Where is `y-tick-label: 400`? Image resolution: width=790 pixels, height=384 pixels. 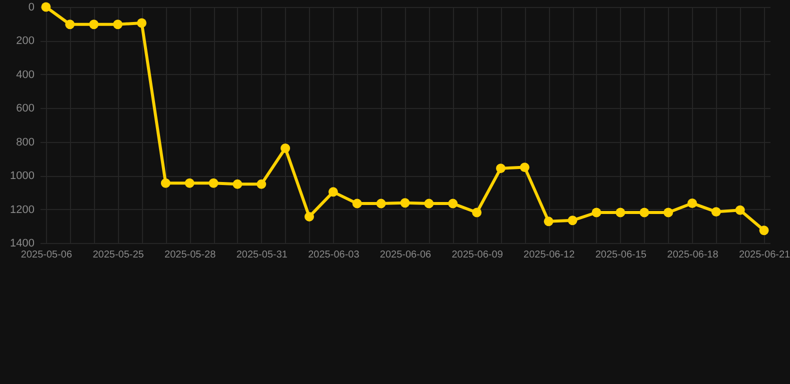
y-tick-label: 400 is located at coordinates (25, 74).